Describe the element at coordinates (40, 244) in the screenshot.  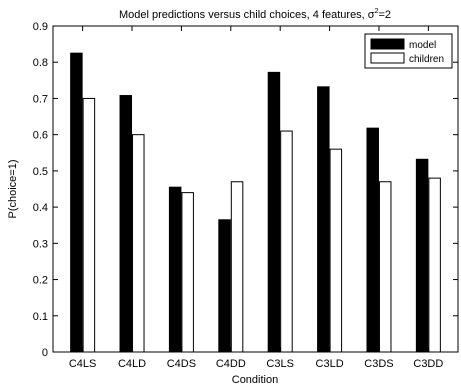
I see `y-tick-label: 0.3` at that location.